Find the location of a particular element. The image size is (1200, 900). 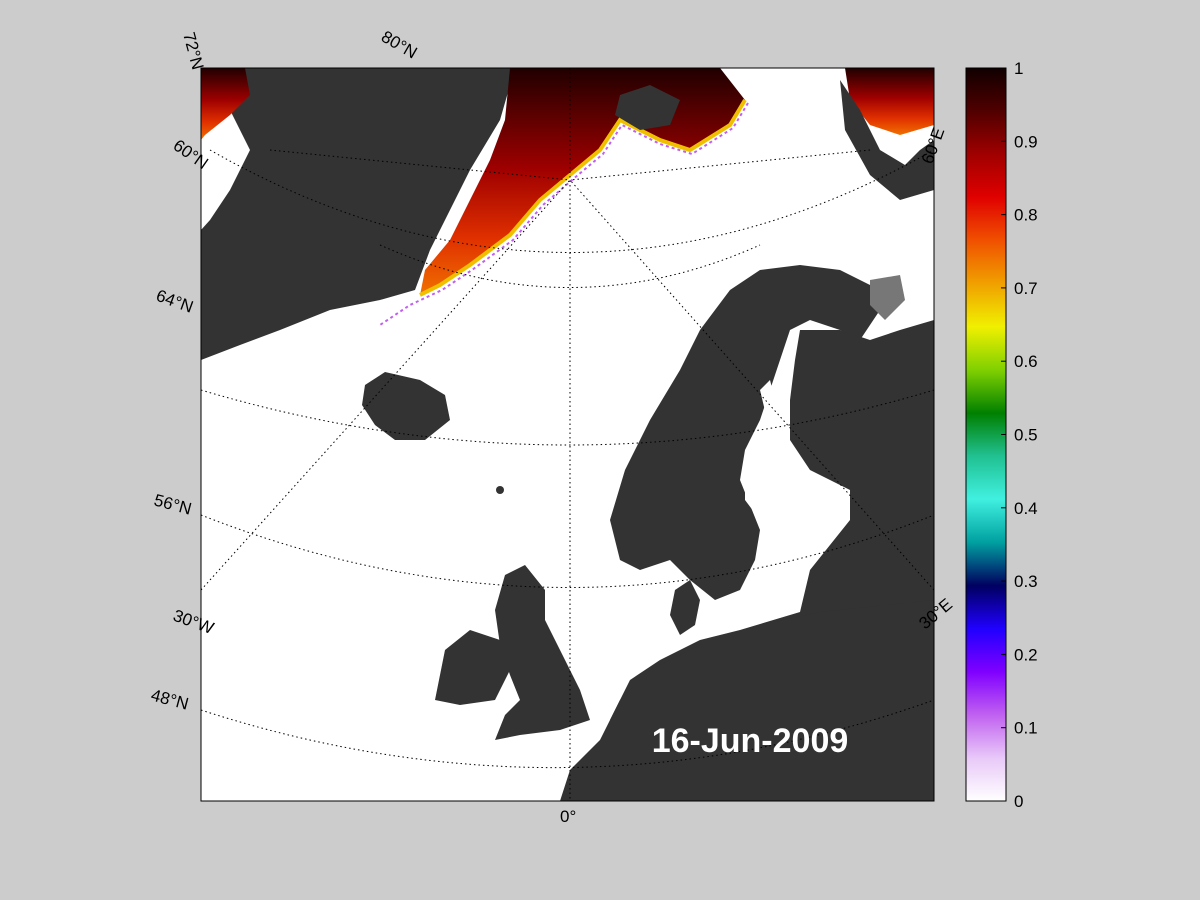

colorbar-tick-label: 0.5 is located at coordinates (1026, 435).